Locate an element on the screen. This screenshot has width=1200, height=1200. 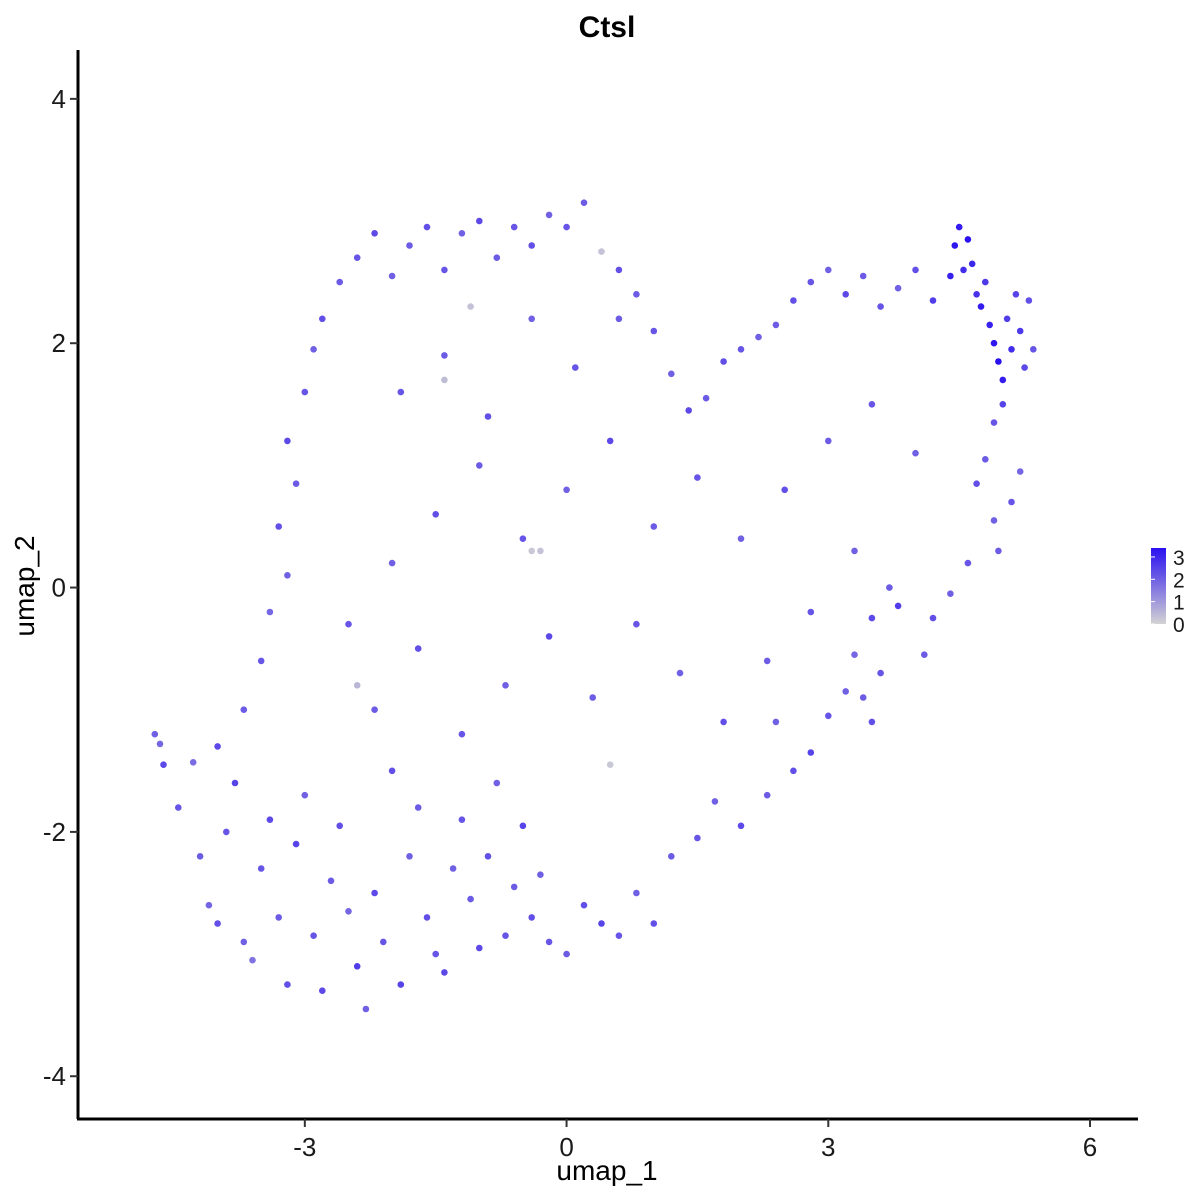
x-tick-label: 3 is located at coordinates (828, 1147).